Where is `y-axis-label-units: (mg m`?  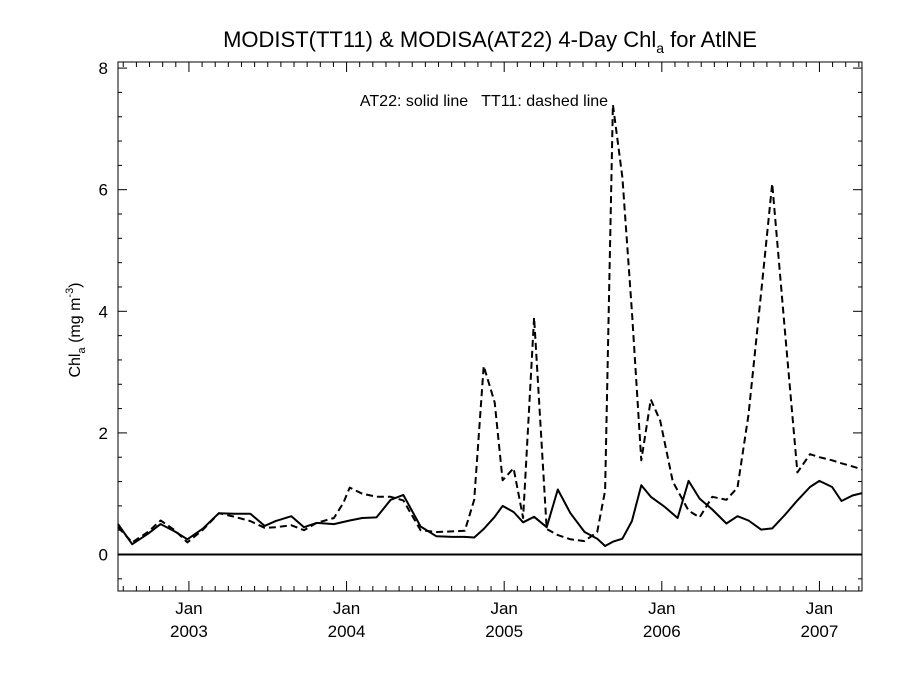 y-axis-label-units: (mg m is located at coordinates (75, 323).